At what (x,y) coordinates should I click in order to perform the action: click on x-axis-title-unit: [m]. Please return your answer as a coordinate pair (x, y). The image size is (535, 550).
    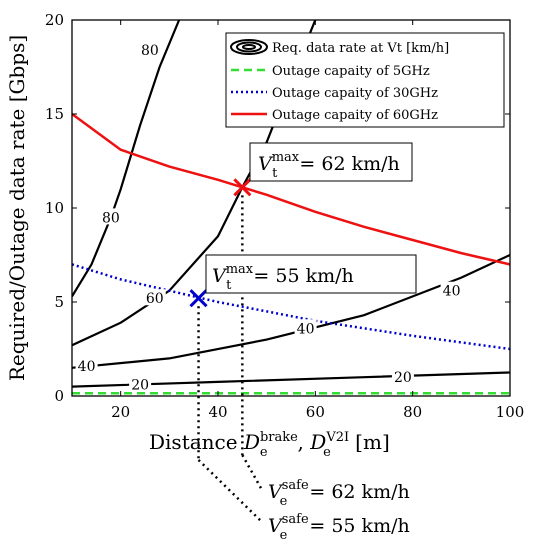
    Looking at the image, I should click on (369, 442).